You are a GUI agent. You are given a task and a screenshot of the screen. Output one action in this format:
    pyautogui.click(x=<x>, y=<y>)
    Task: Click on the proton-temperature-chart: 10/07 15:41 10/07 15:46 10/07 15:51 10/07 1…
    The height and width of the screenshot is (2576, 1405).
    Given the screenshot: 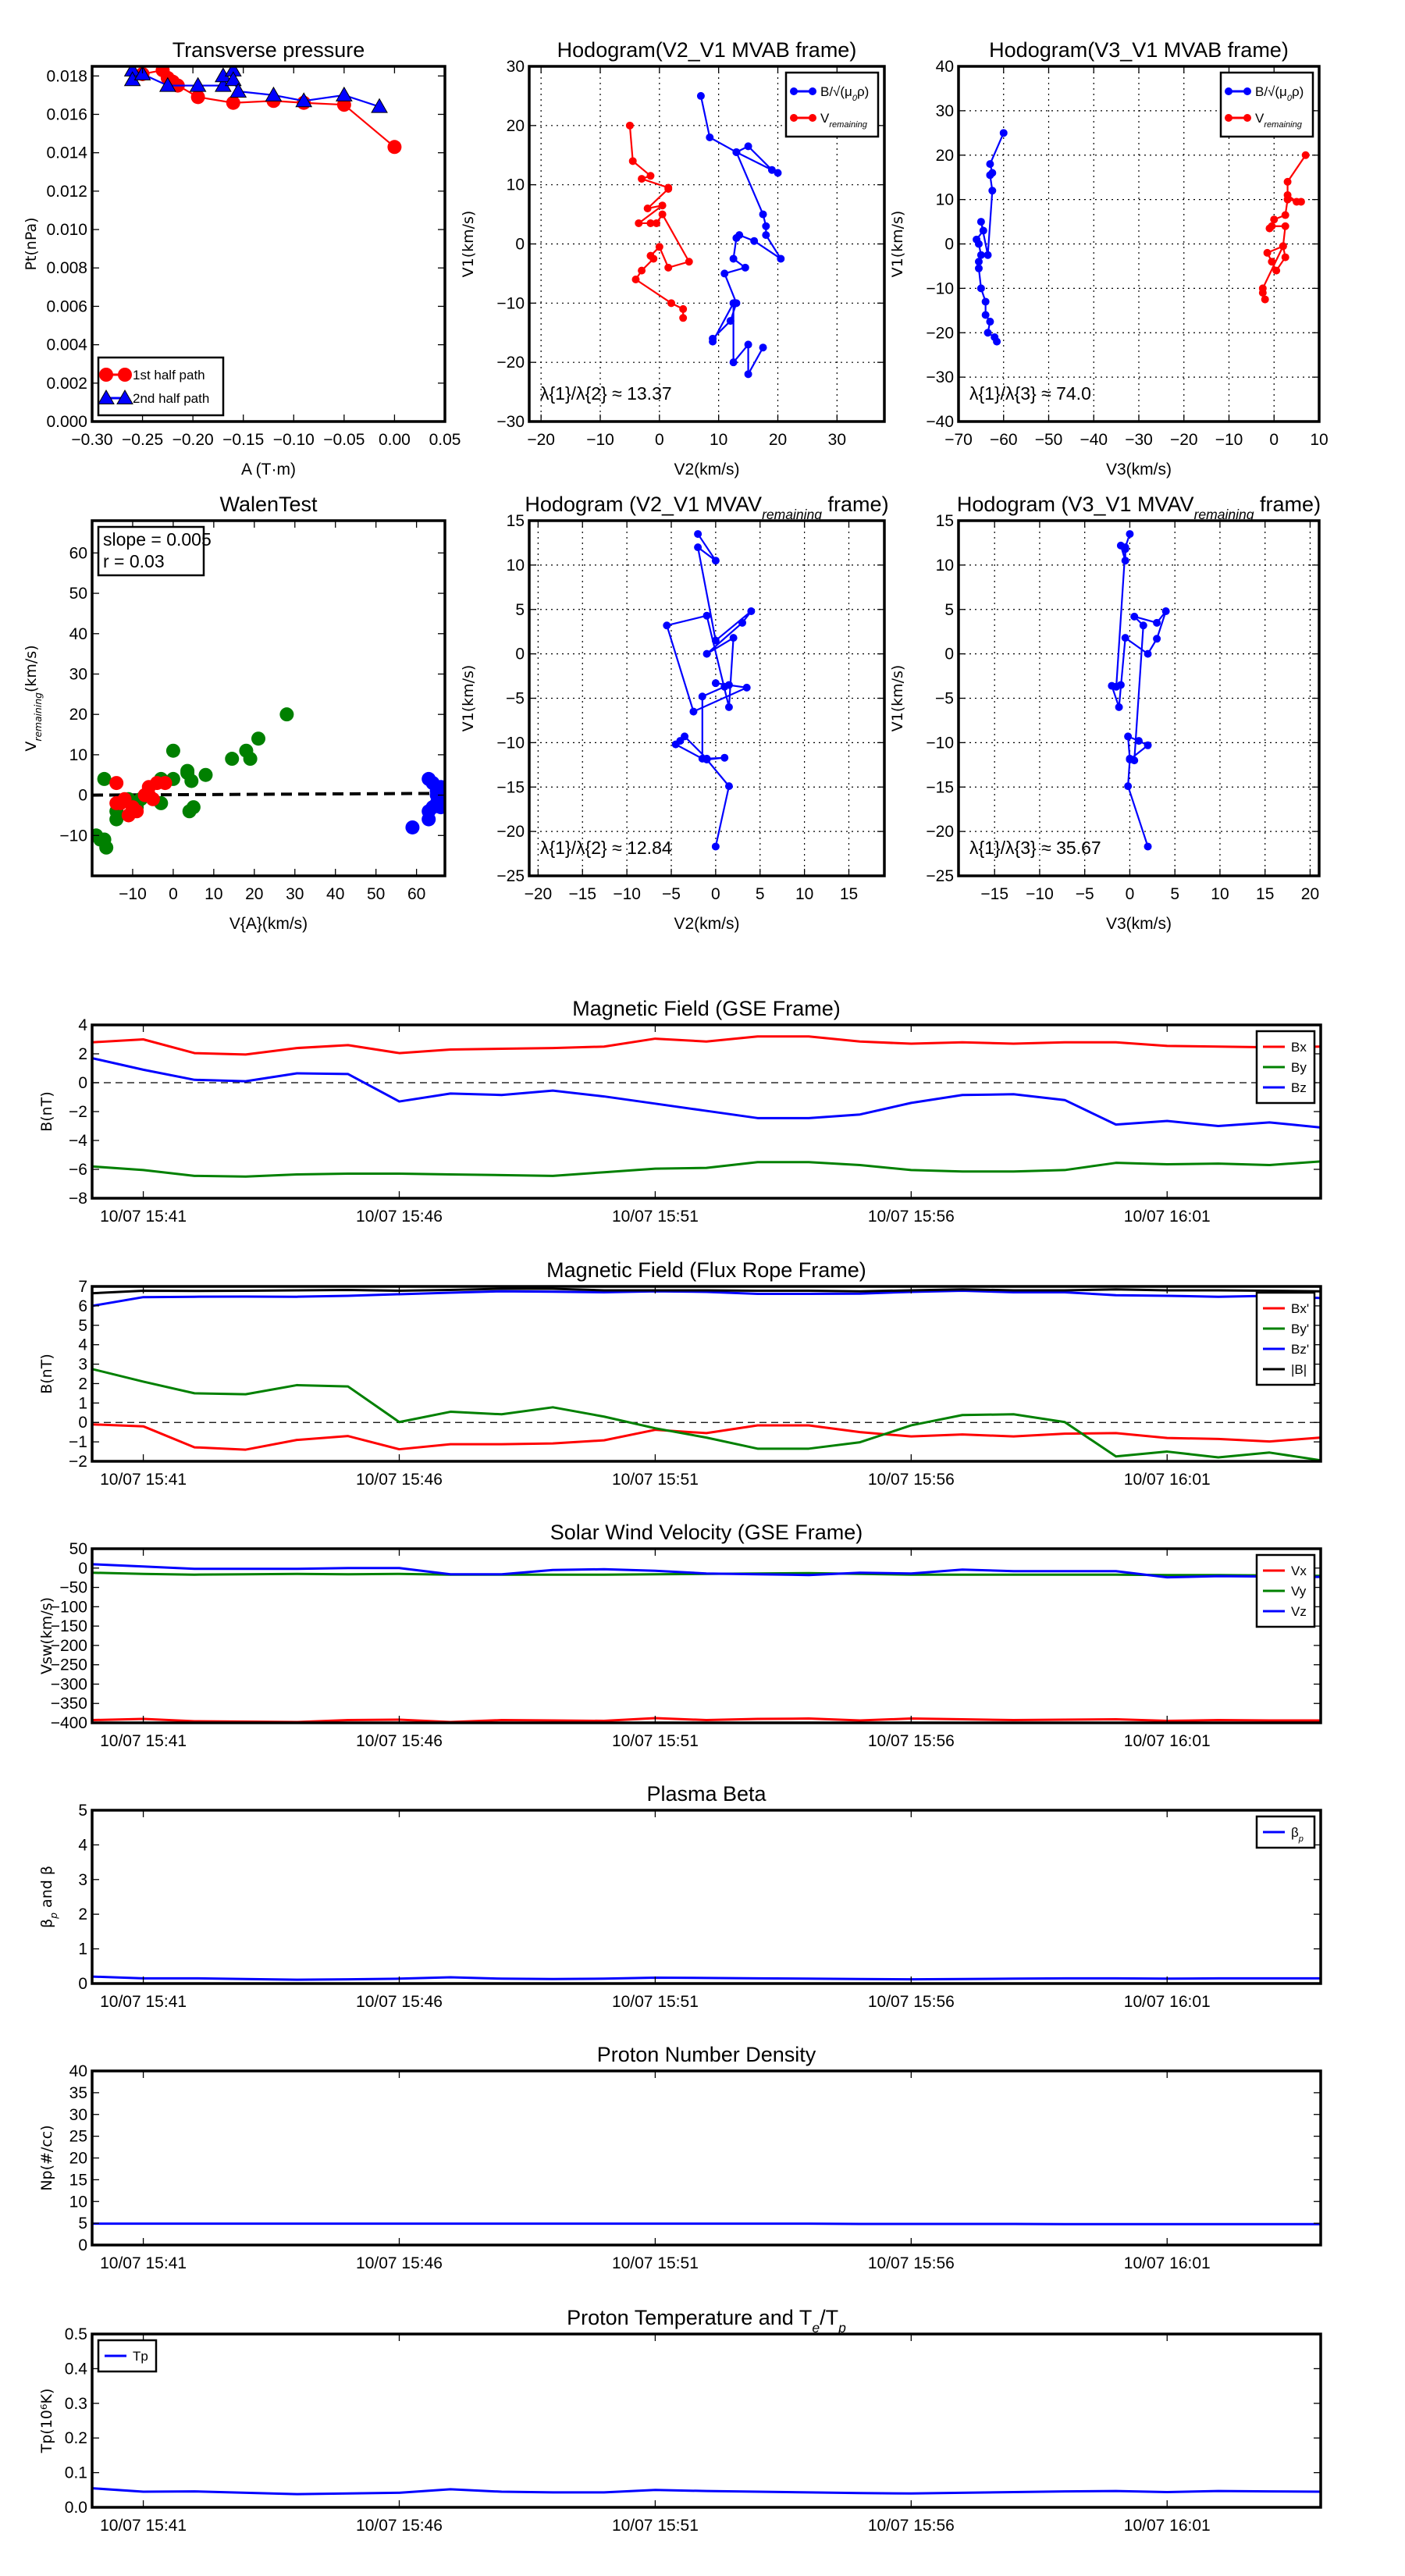 What is the action you would take?
    pyautogui.click(x=680, y=2420)
    